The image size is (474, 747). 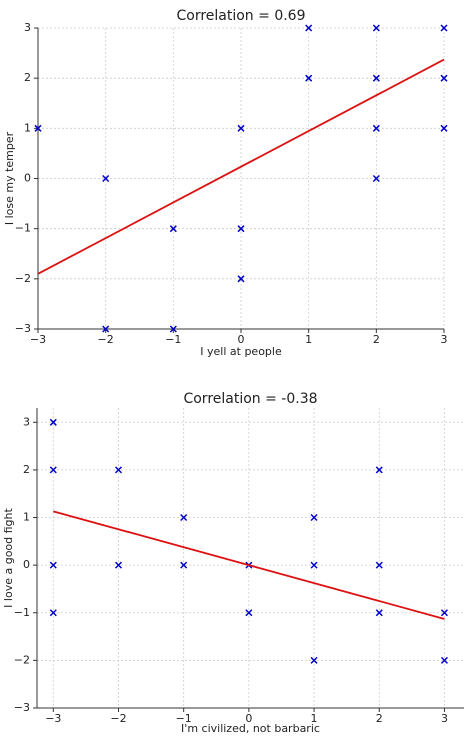 What do you see at coordinates (240, 16) in the screenshot?
I see `chart-title: Correlation = 0.69` at bounding box center [240, 16].